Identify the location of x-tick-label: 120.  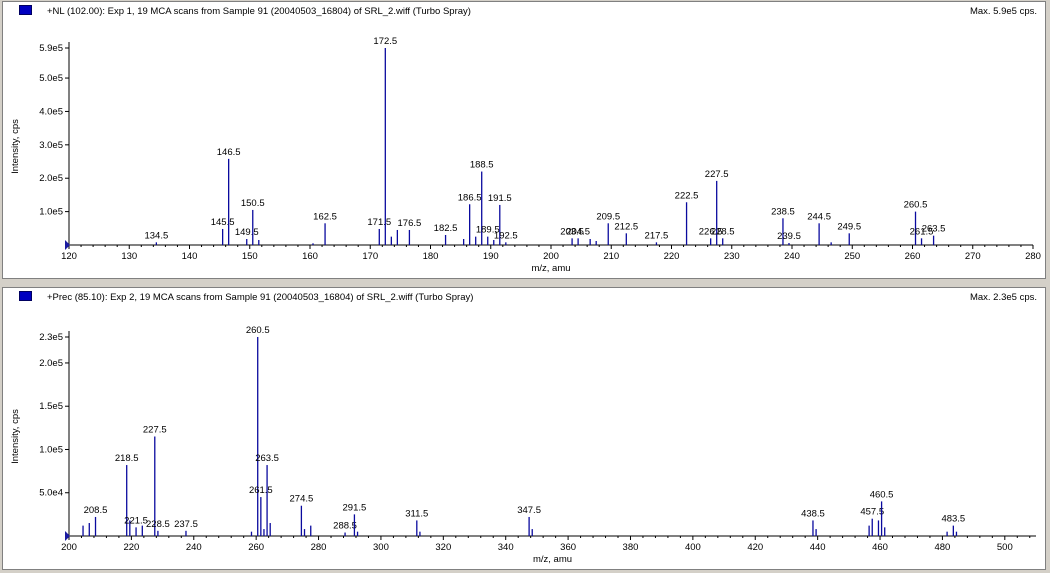
(69, 256).